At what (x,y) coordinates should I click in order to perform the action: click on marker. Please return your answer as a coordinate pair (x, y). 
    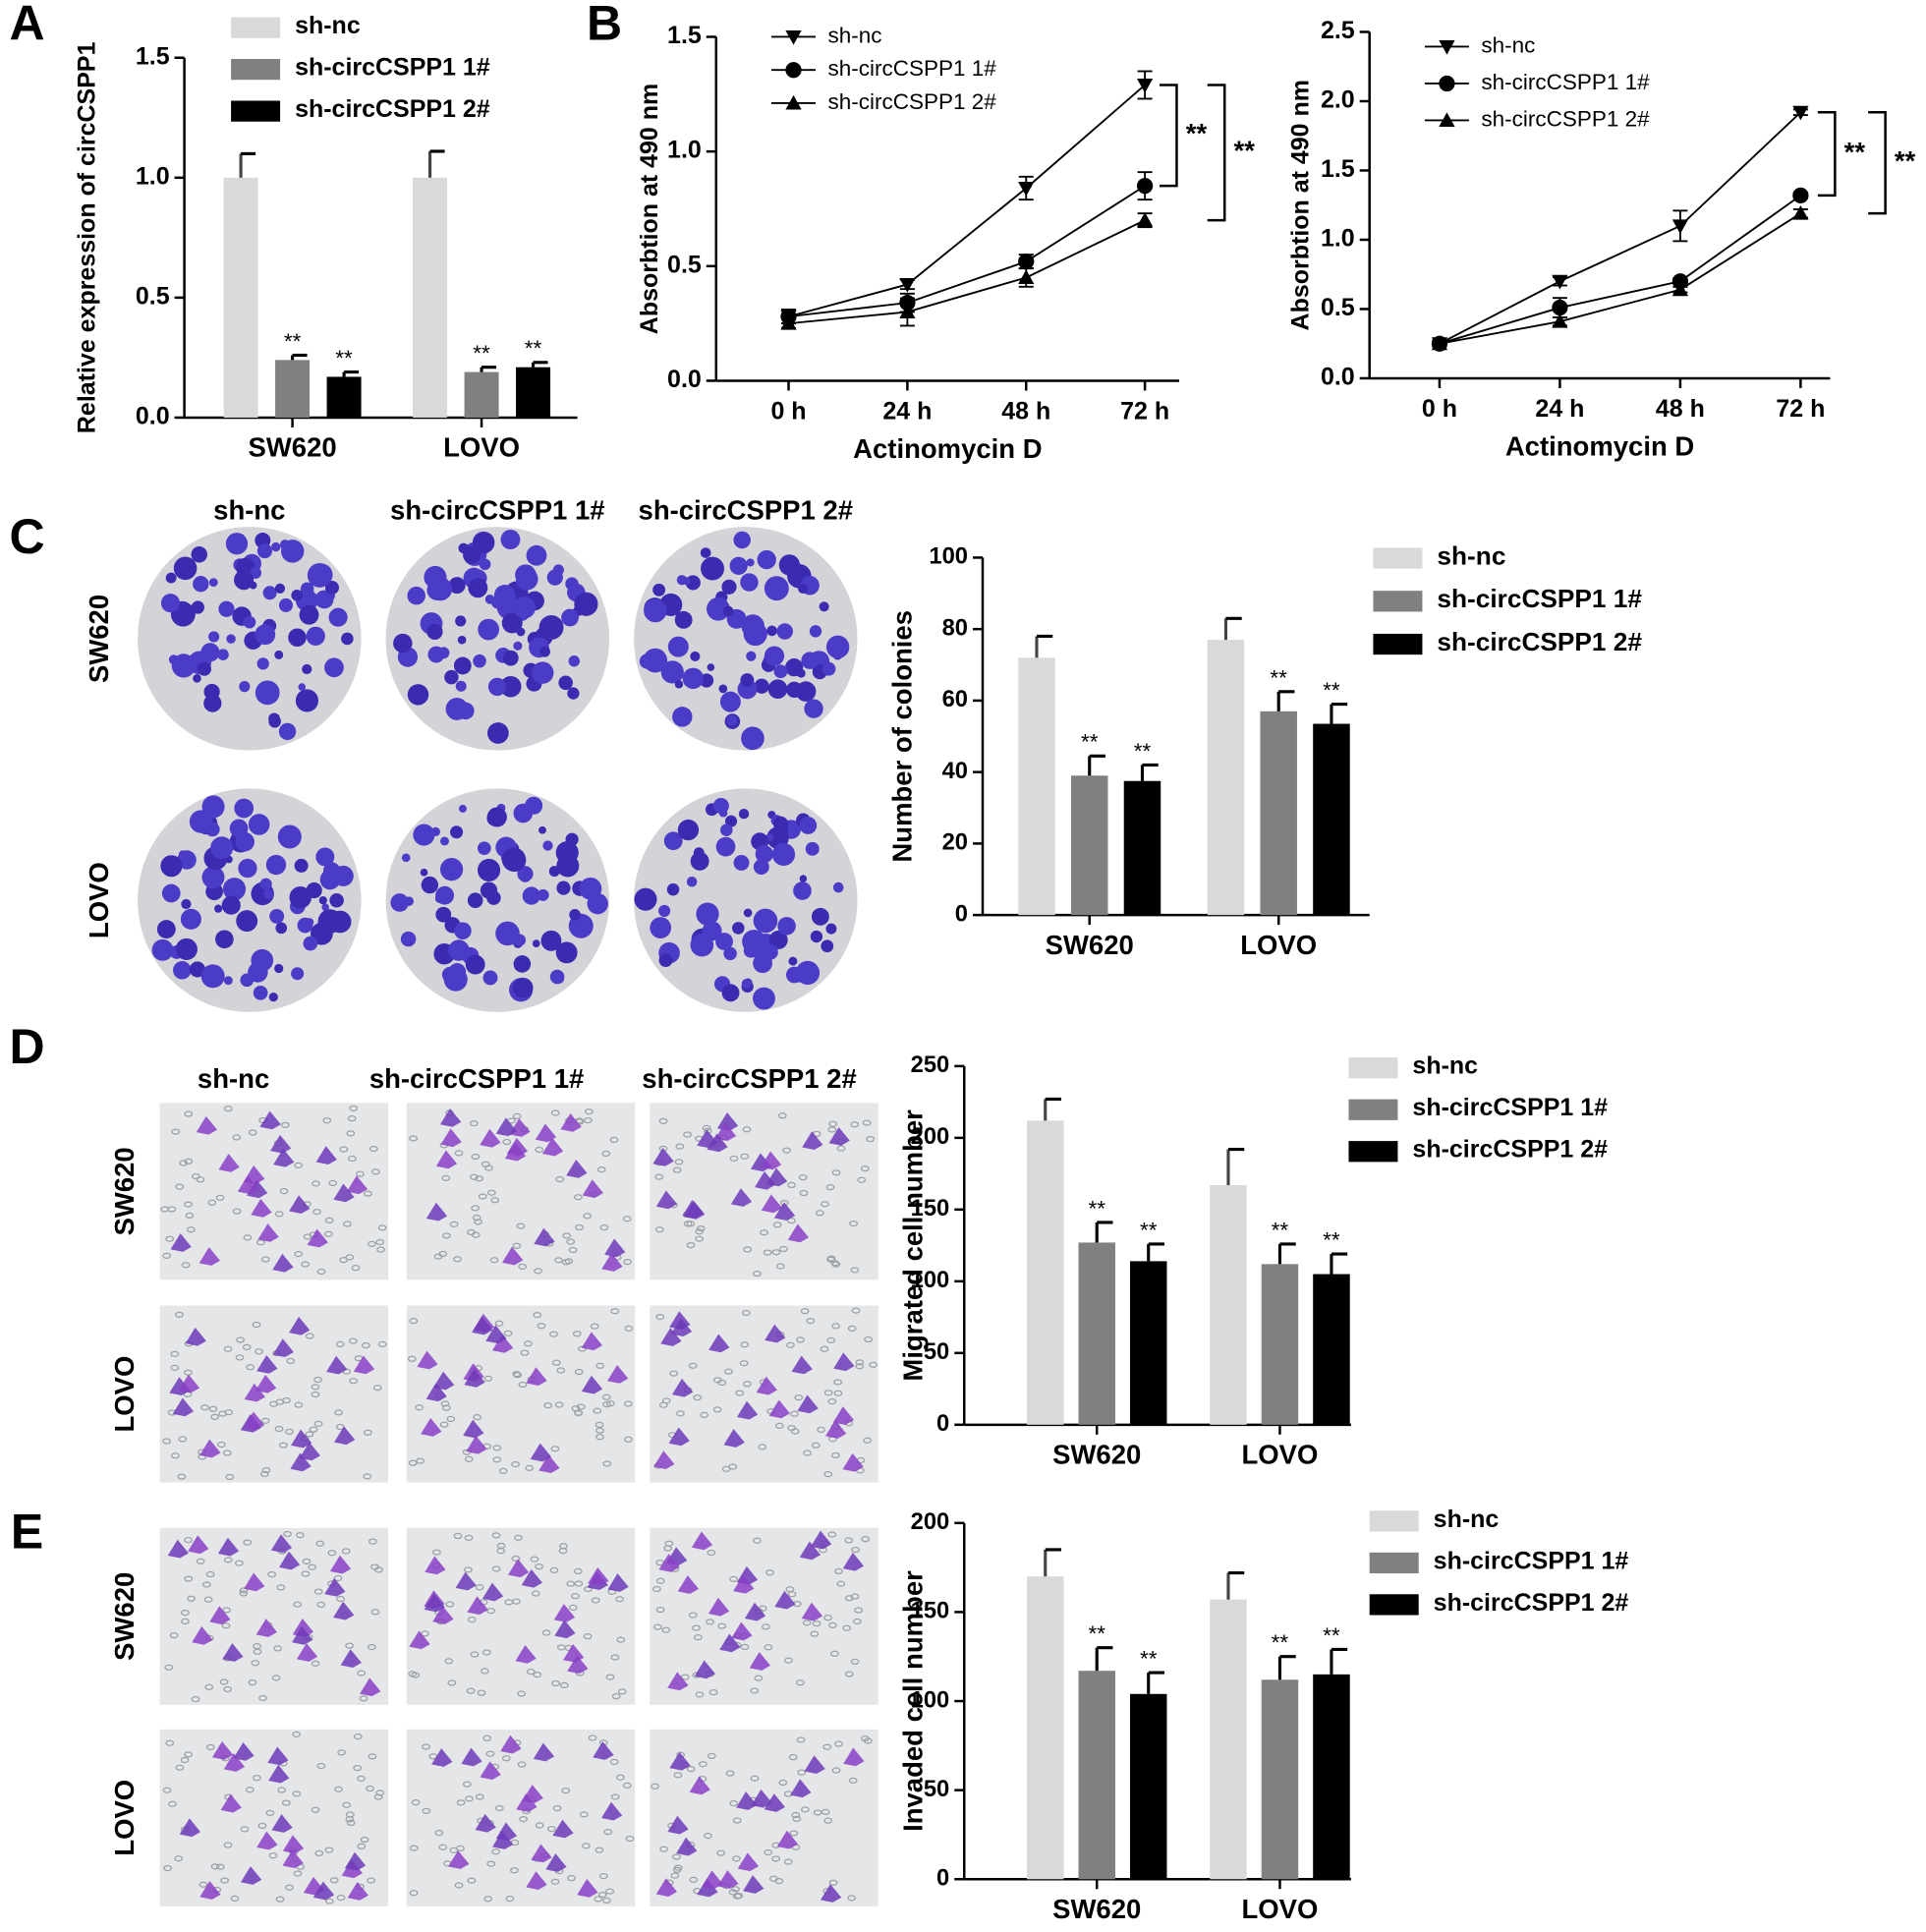
    Looking at the image, I should click on (1680, 226).